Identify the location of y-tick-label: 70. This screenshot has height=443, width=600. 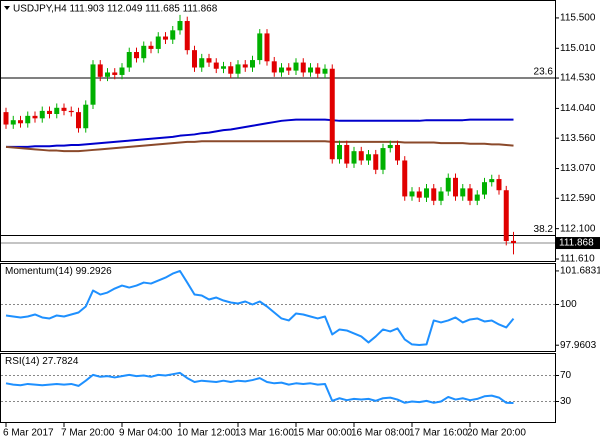
(566, 375).